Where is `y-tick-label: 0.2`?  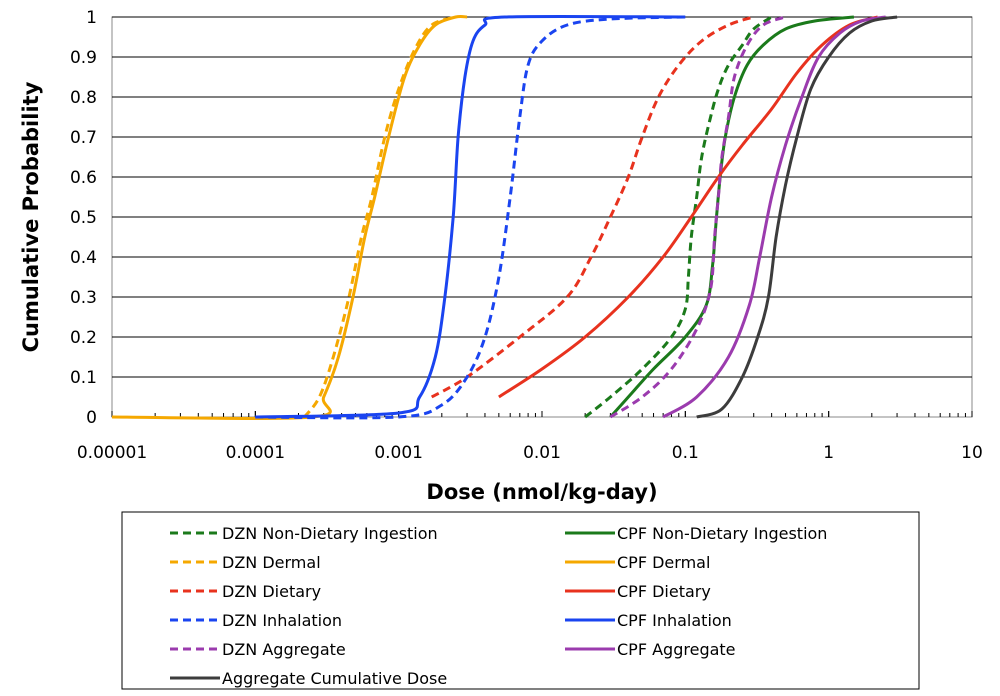
y-tick-label: 0.2 is located at coordinates (83, 338).